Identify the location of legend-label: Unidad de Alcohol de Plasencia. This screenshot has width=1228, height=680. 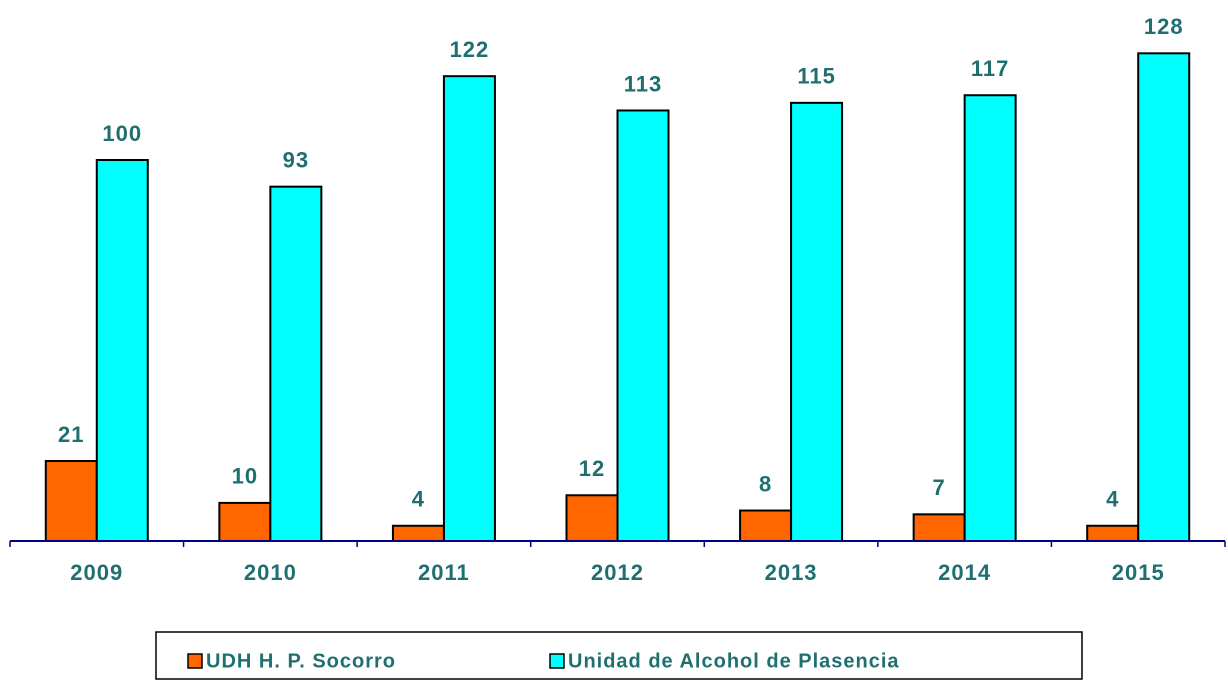
(734, 661).